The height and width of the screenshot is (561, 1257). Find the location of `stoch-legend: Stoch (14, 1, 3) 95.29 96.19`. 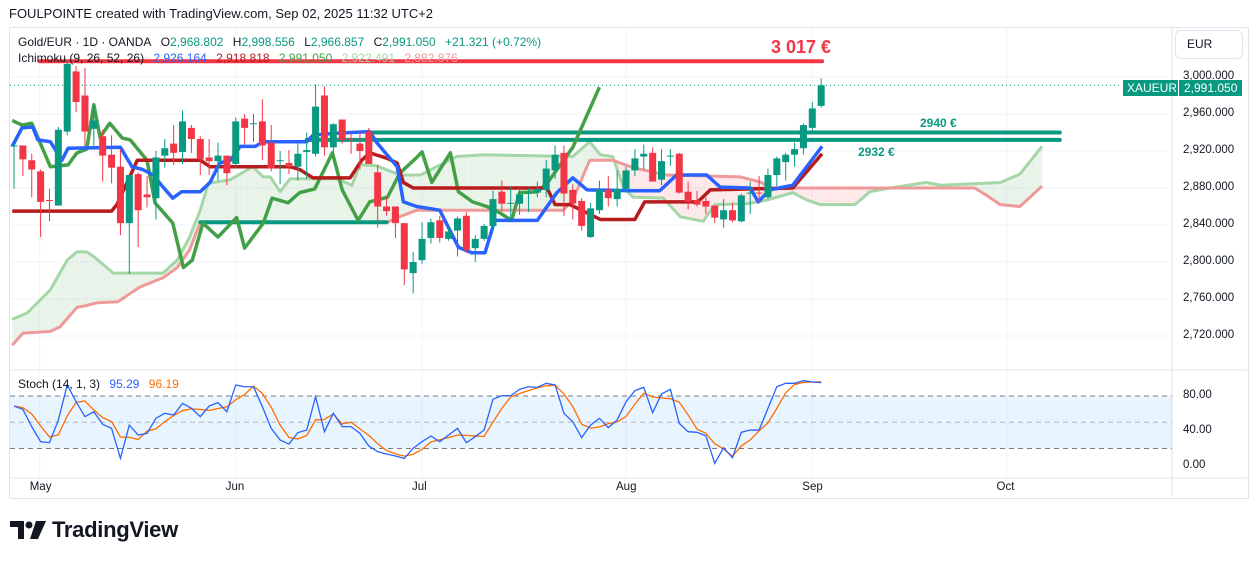

stoch-legend: Stoch (14, 1, 3) 95.29 96.19 is located at coordinates (101, 384).